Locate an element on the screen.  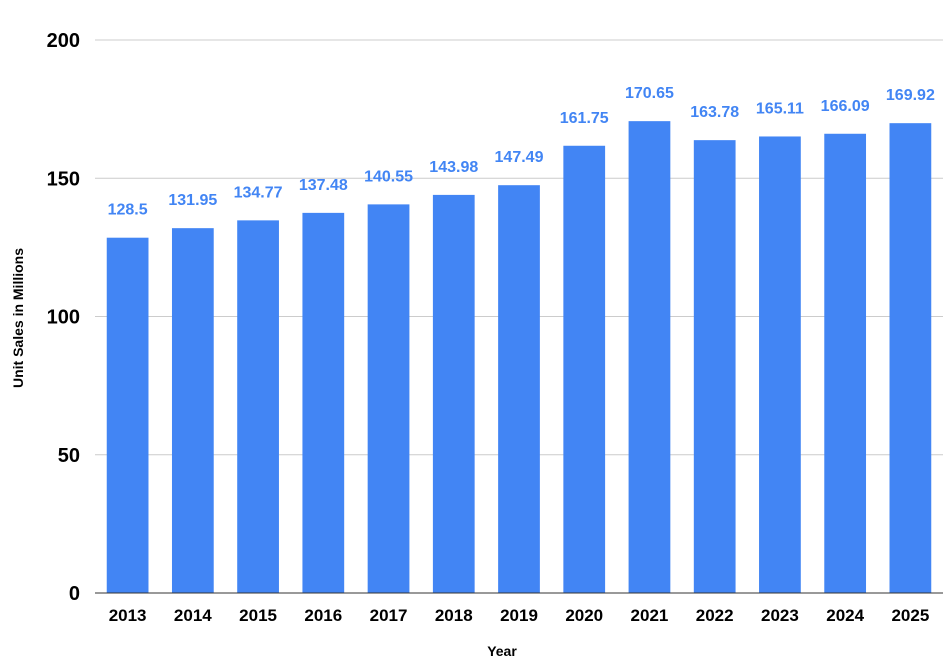
data-label-2018: 143.98 is located at coordinates (453, 167).